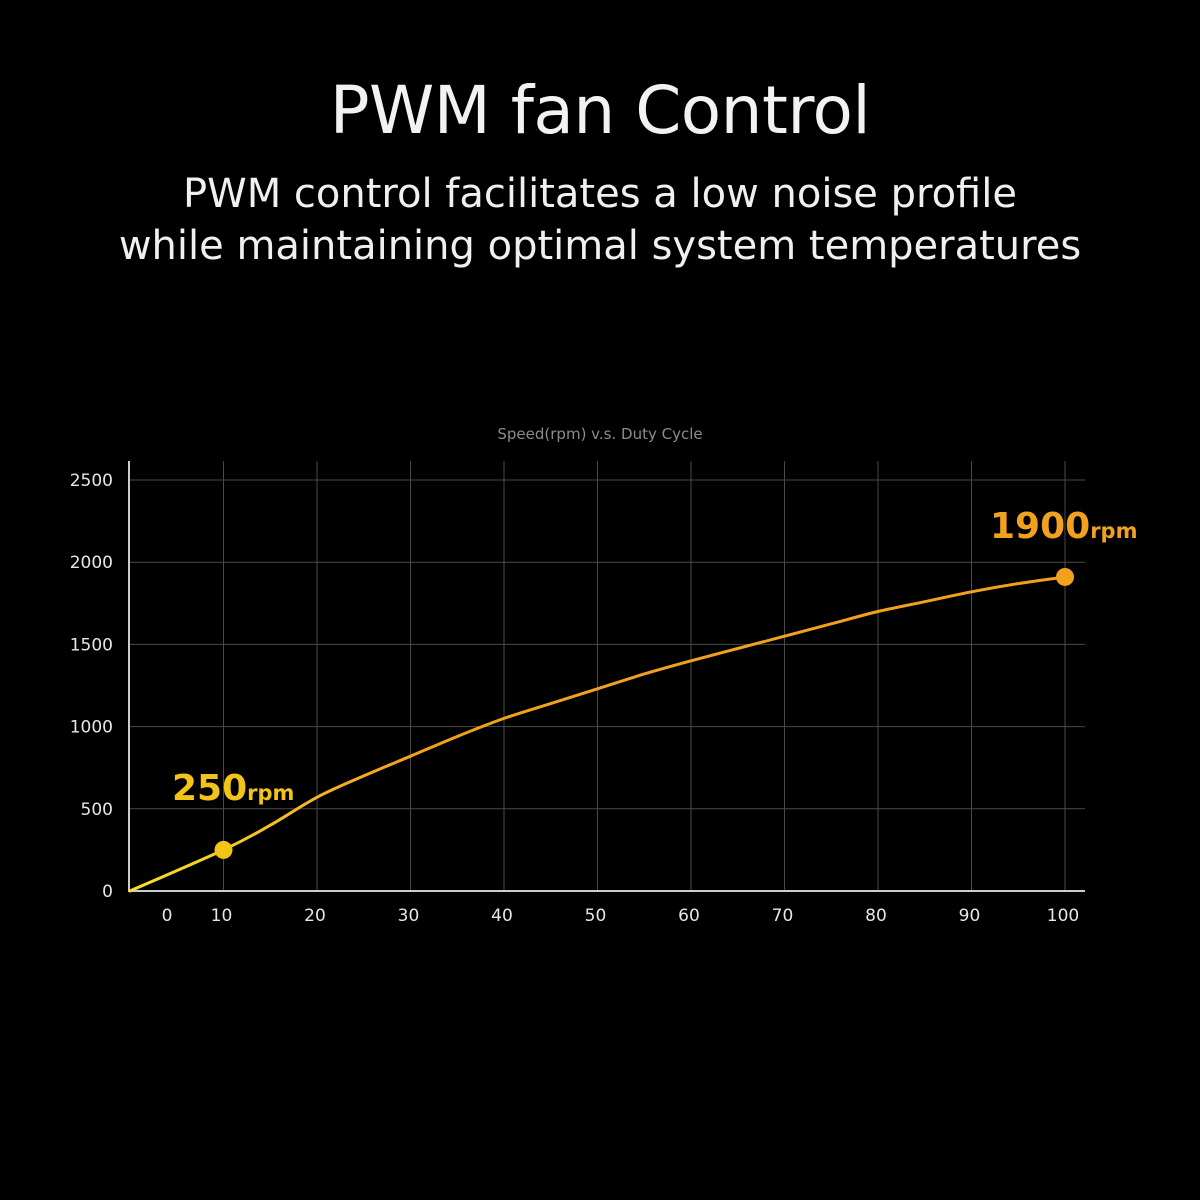  I want to click on callout-label-250: 250rpm, so click(233, 788).